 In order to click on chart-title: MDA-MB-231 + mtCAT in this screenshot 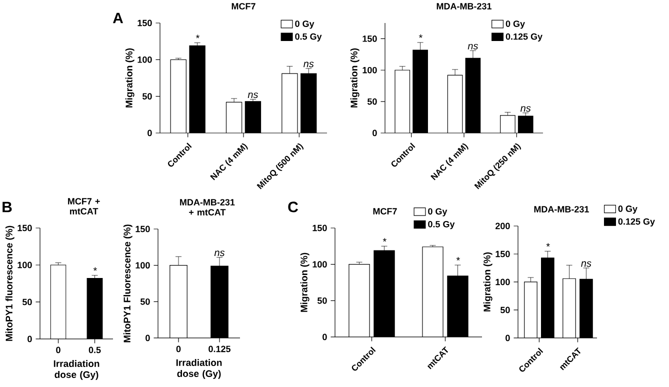, I will do `click(207, 207)`.